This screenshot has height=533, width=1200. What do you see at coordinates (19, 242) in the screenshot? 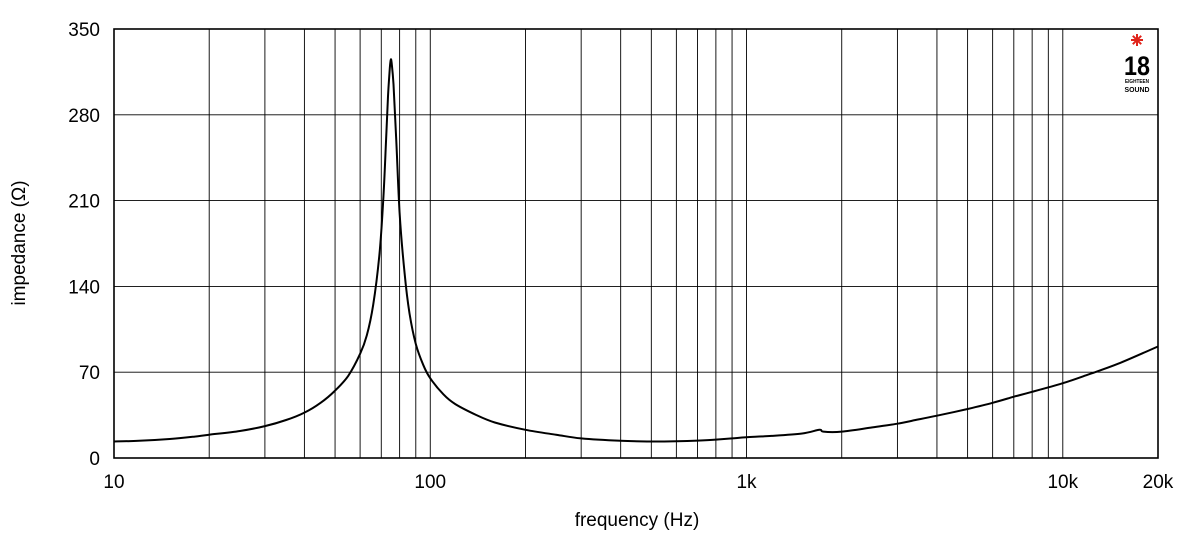
I see `y-axis-title: impedance (Ω)` at bounding box center [19, 242].